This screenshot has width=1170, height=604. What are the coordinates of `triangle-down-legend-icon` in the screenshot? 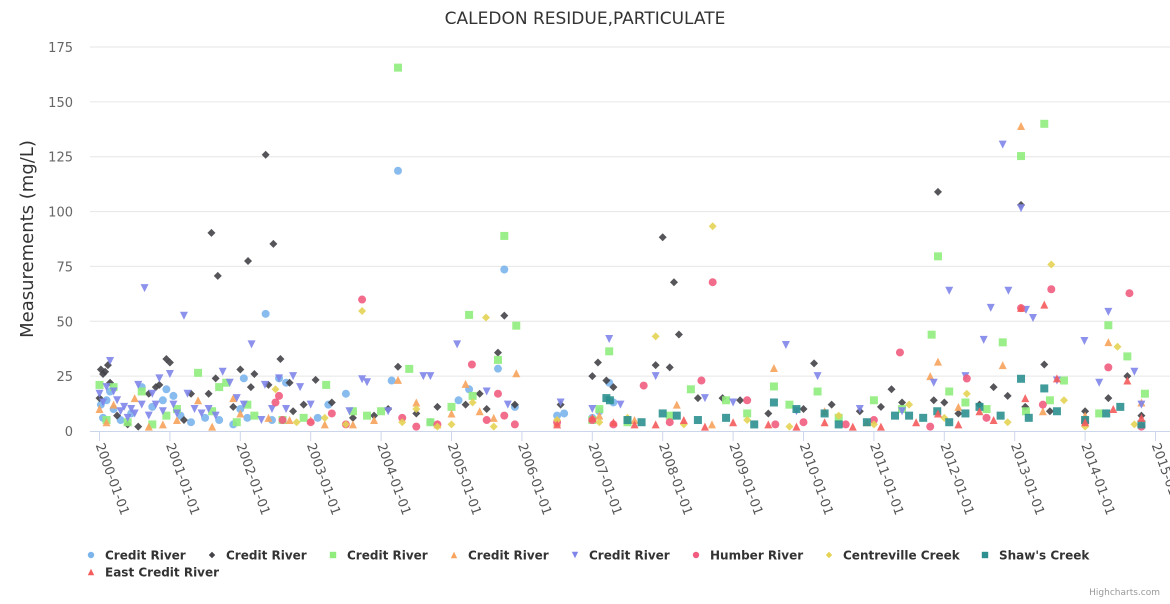 It's located at (575, 555).